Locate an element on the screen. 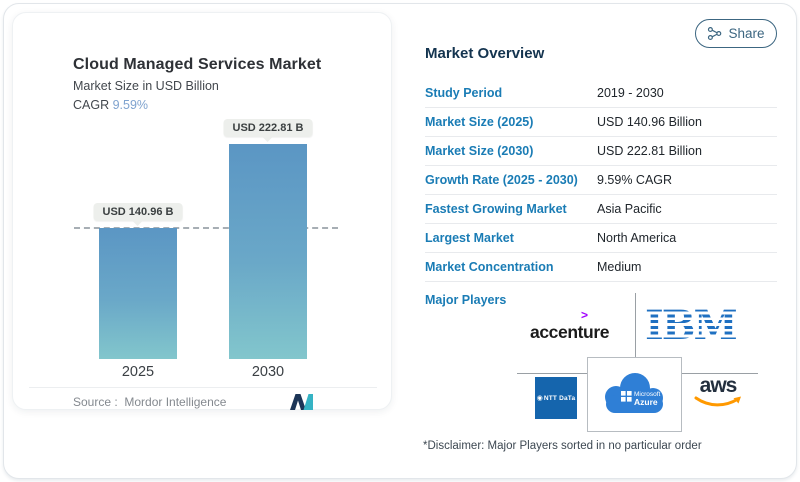  row-value: USD 222.81 Billion is located at coordinates (649, 151).